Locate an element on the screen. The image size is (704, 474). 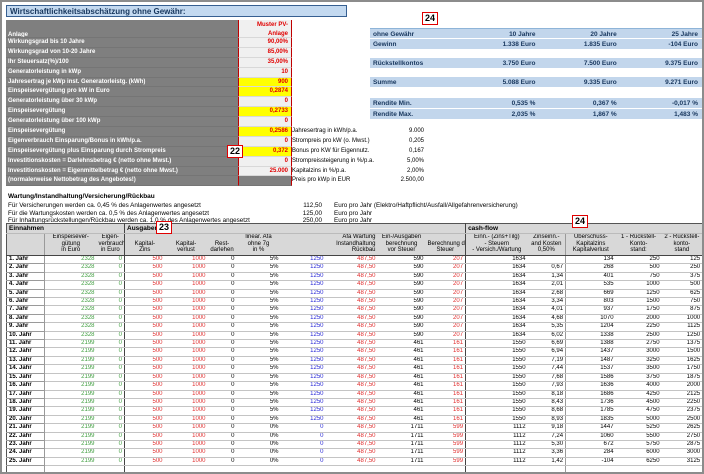
table-cell: 8,43 is located at coordinates (547, 403).